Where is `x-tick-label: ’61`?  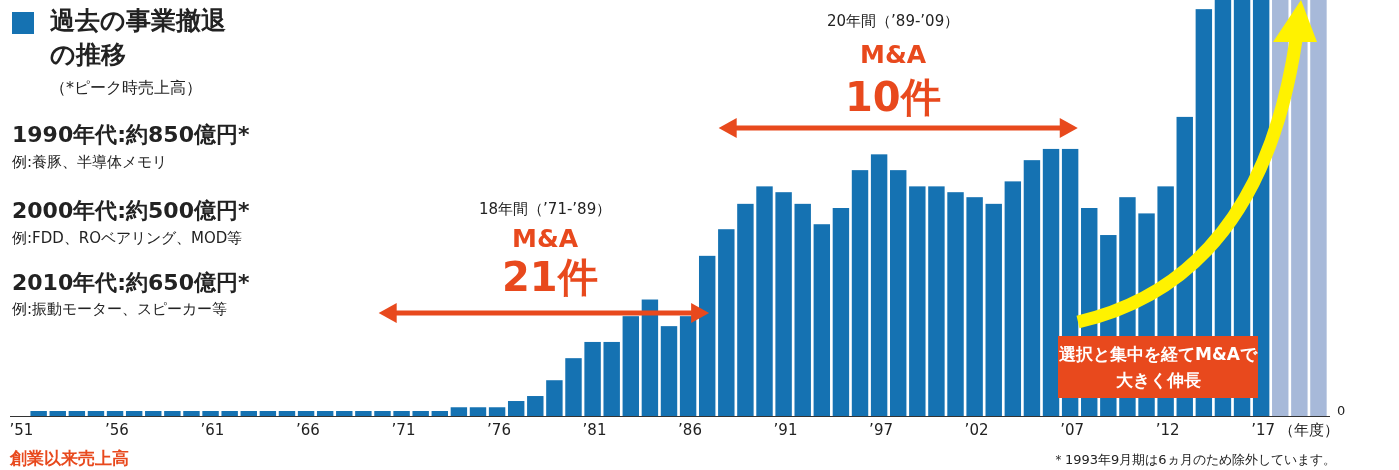 x-tick-label: ’61 is located at coordinates (212, 430).